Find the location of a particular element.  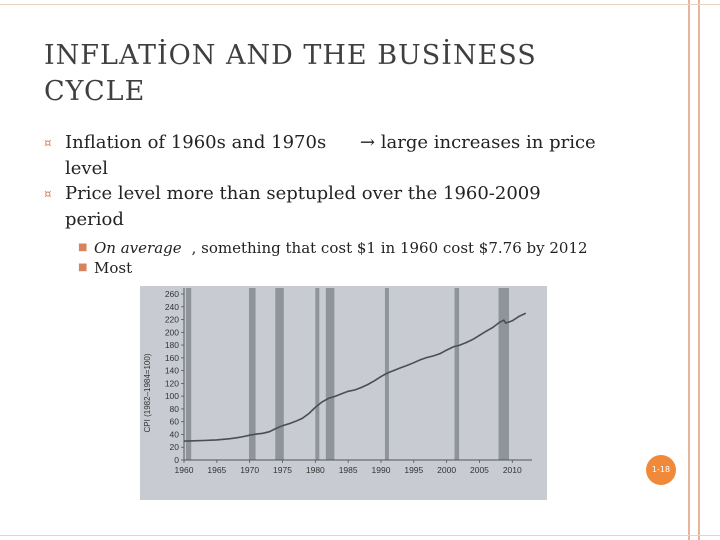

y-tick-label: 160 is located at coordinates (172, 358).